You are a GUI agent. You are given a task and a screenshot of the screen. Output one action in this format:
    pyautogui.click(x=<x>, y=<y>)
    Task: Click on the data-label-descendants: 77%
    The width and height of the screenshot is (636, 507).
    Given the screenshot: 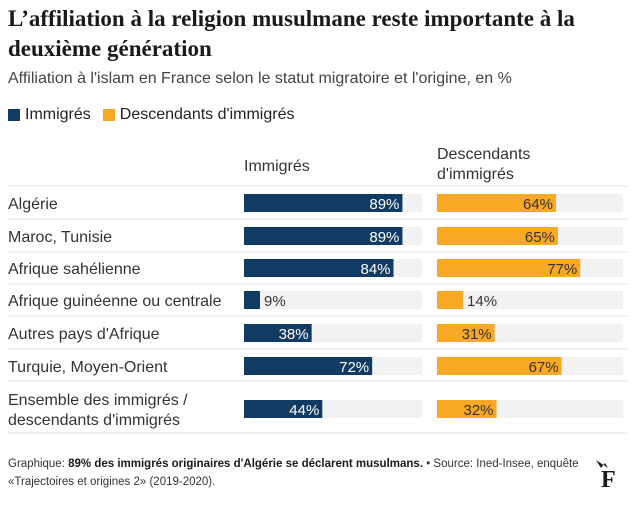 What is the action you would take?
    pyautogui.click(x=562, y=269)
    